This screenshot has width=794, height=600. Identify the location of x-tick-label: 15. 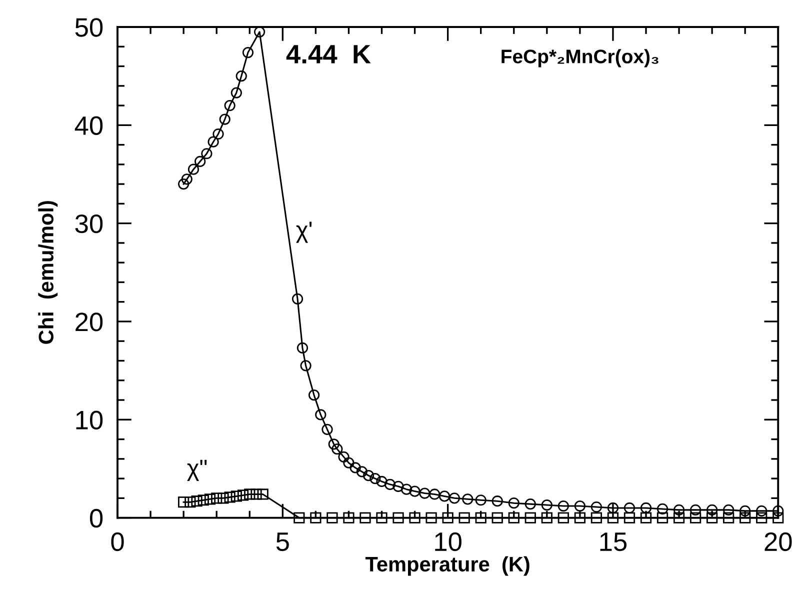
(613, 542).